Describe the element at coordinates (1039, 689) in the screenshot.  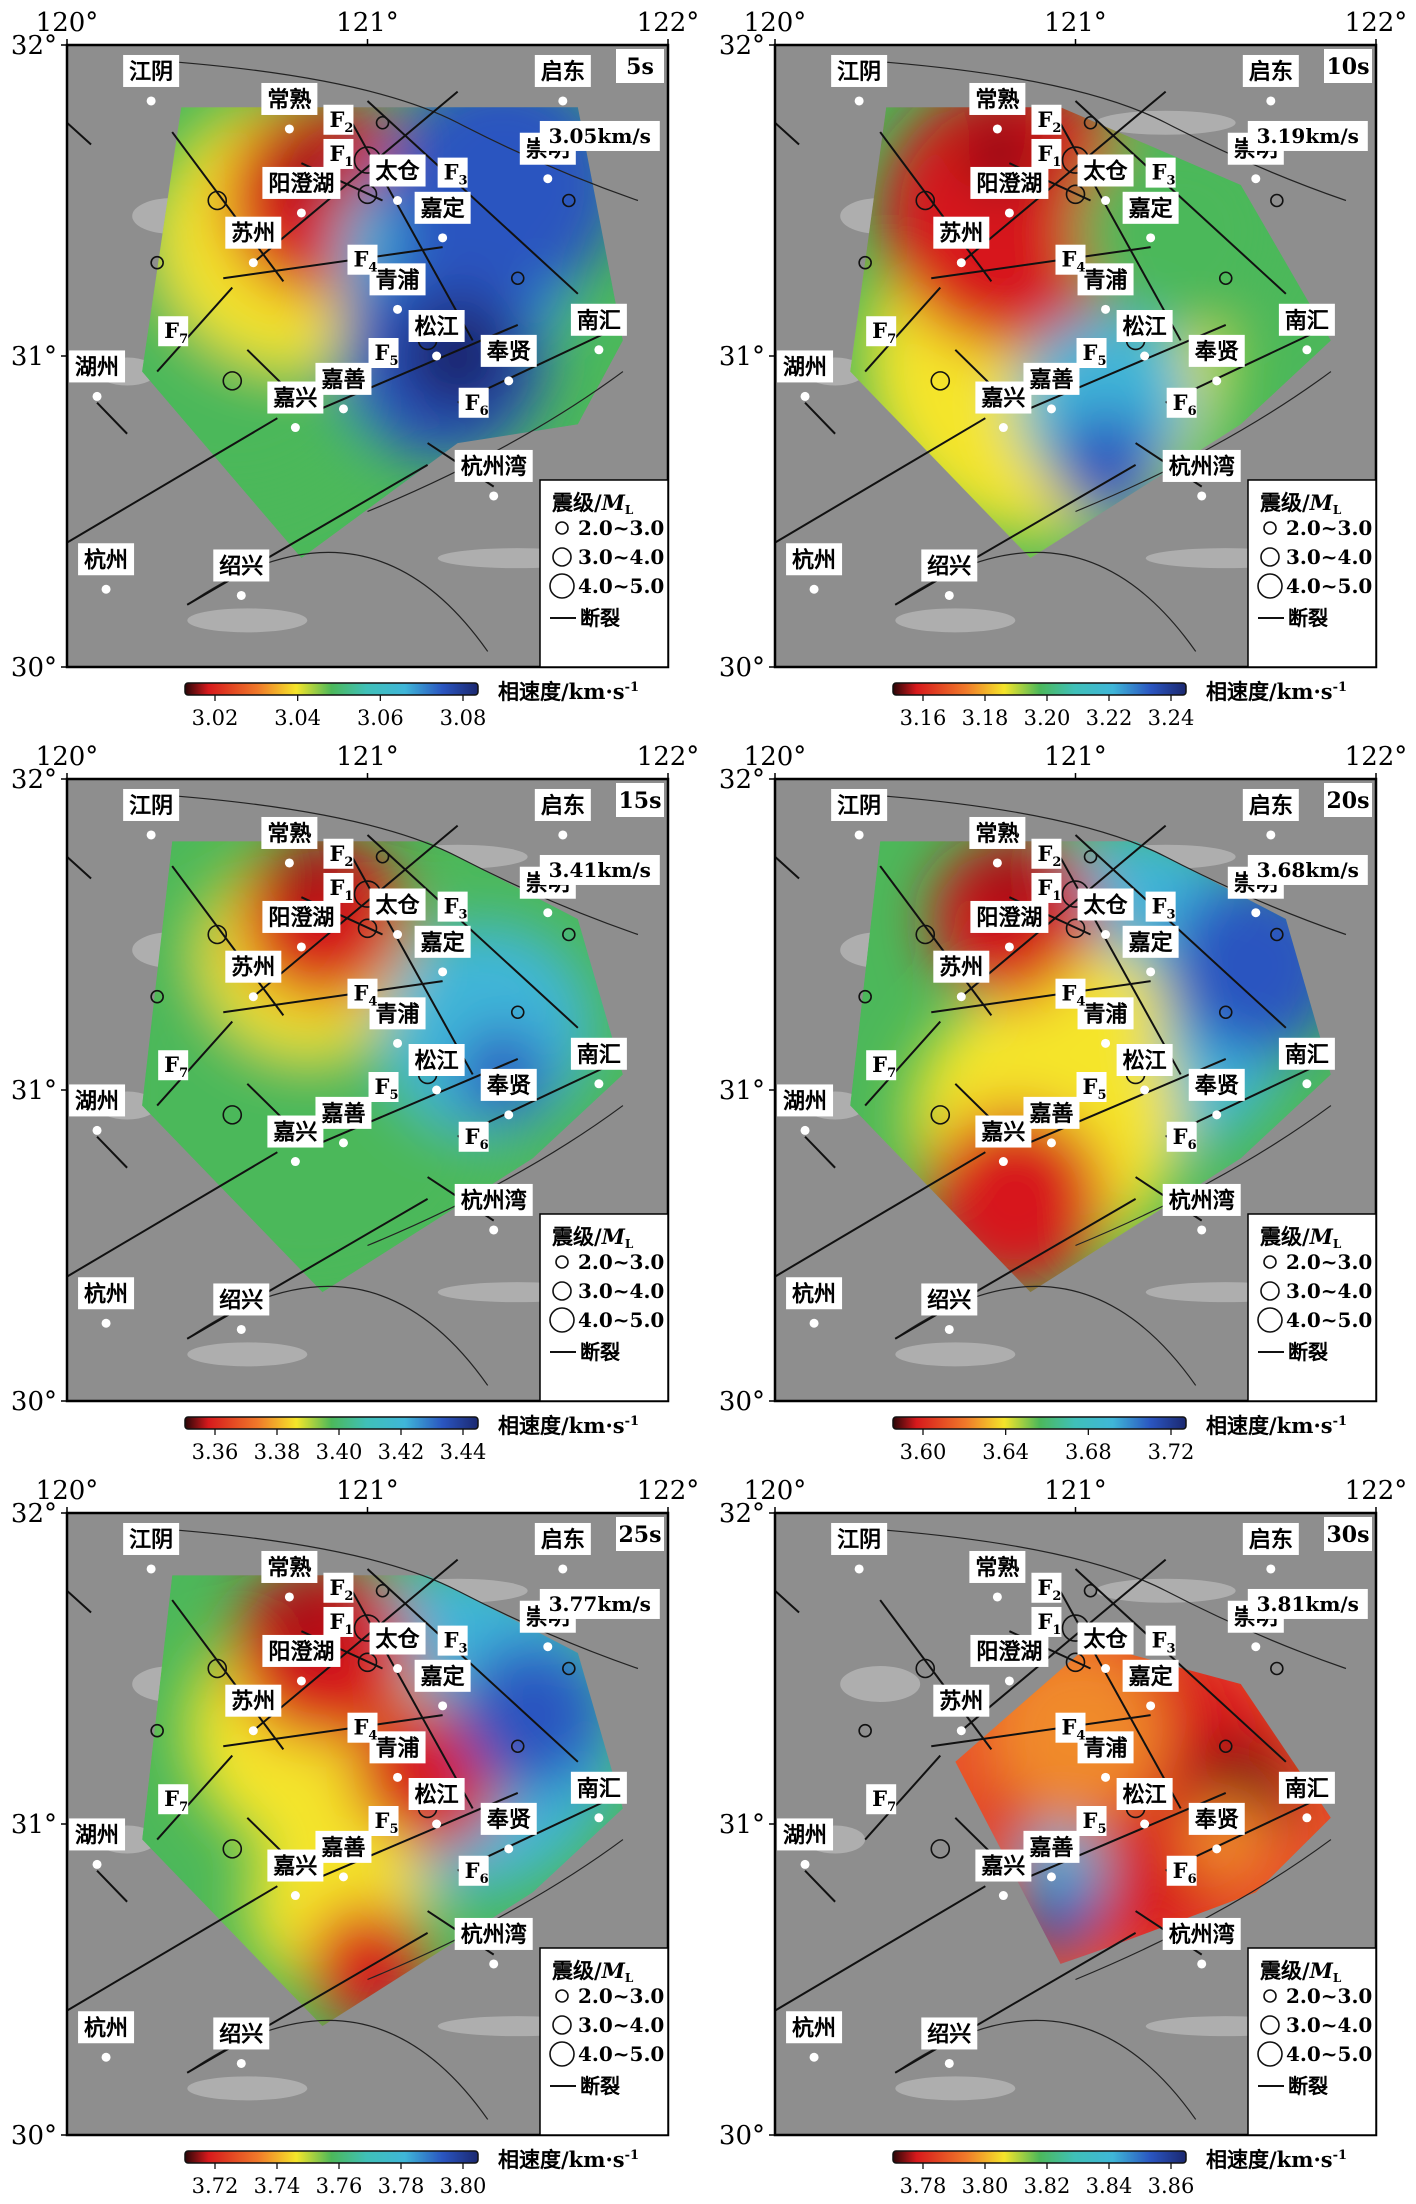
I see `colorbar` at that location.